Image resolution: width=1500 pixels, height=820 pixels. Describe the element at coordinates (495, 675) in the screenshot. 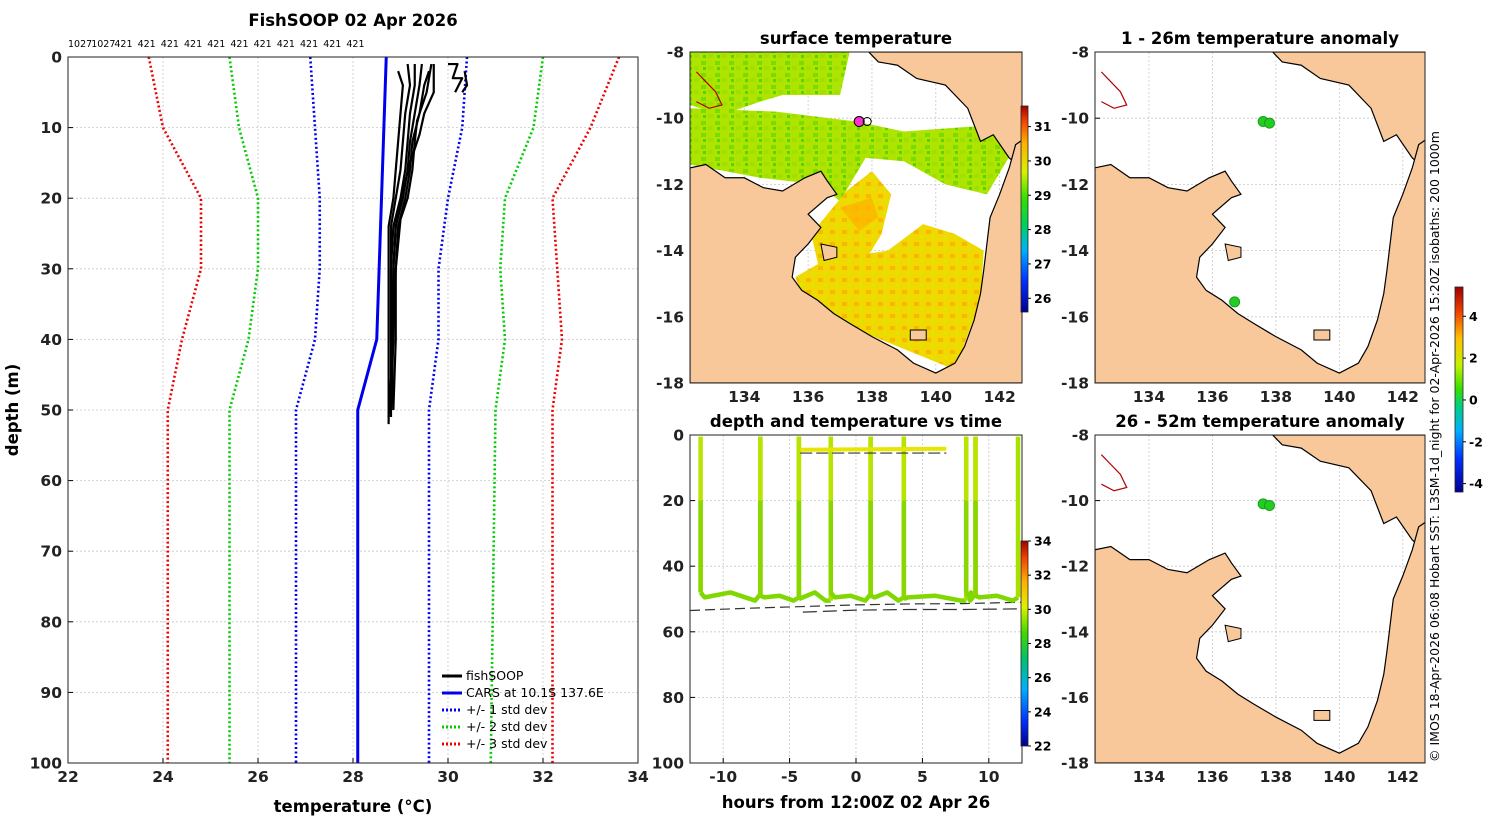

I see `legend-fishsoop-label: fishSOOP` at that location.